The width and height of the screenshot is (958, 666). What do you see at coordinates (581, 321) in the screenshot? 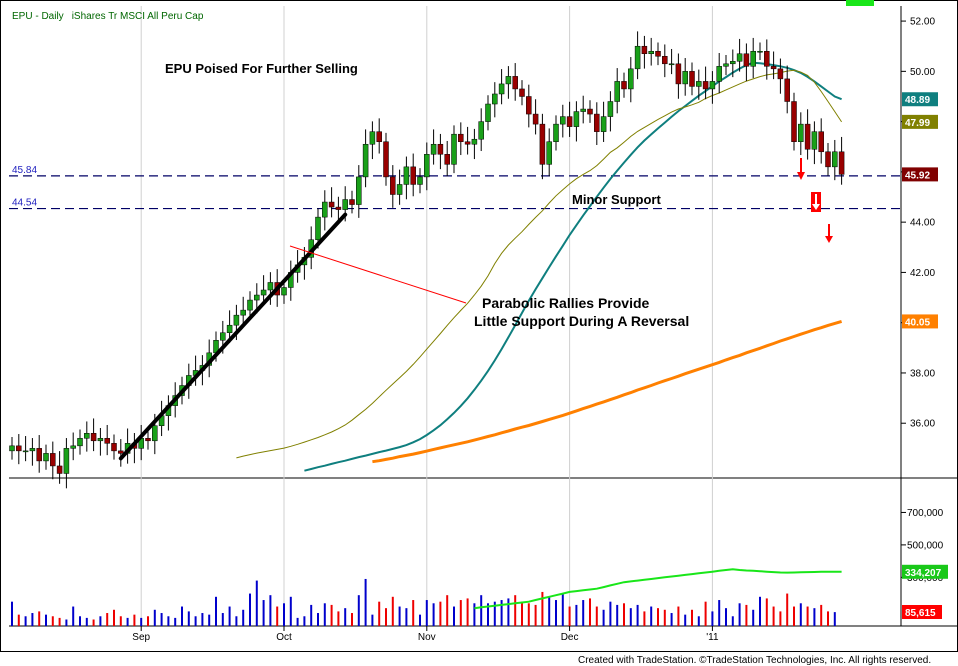
I see `annotation-parabolic-line2: Little Support During A Reversal` at bounding box center [581, 321].